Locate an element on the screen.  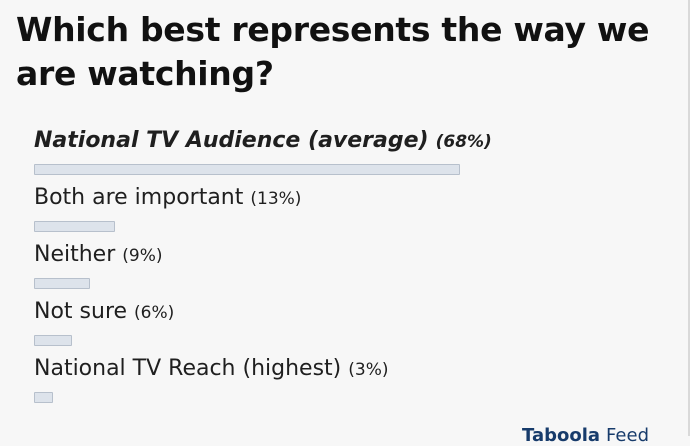
poll-option-text: Not sure (6%) is located at coordinates (104, 312).